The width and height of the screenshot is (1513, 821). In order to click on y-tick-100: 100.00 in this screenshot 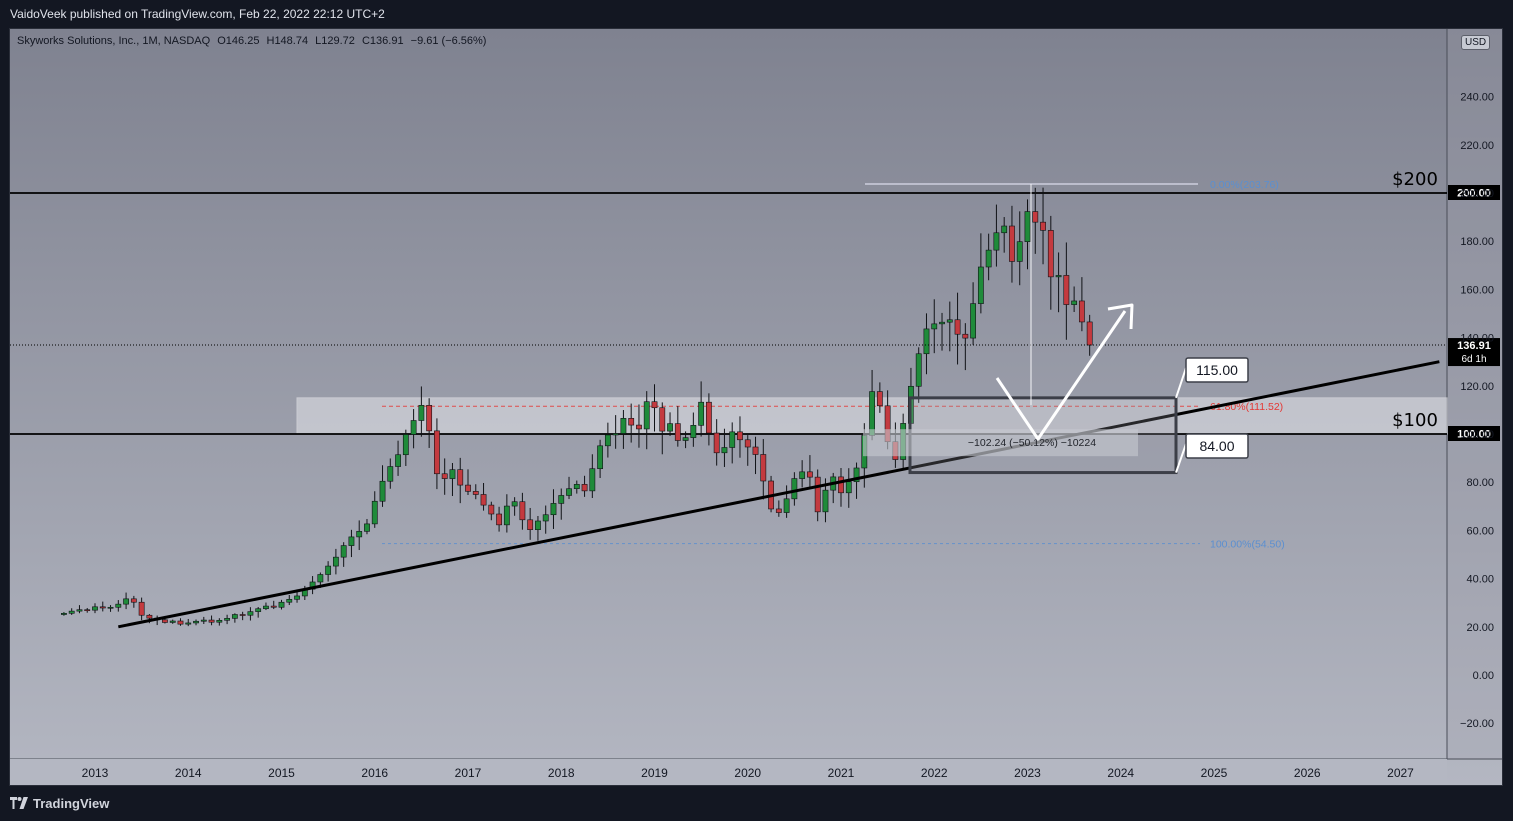, I will do `click(1477, 435)`.